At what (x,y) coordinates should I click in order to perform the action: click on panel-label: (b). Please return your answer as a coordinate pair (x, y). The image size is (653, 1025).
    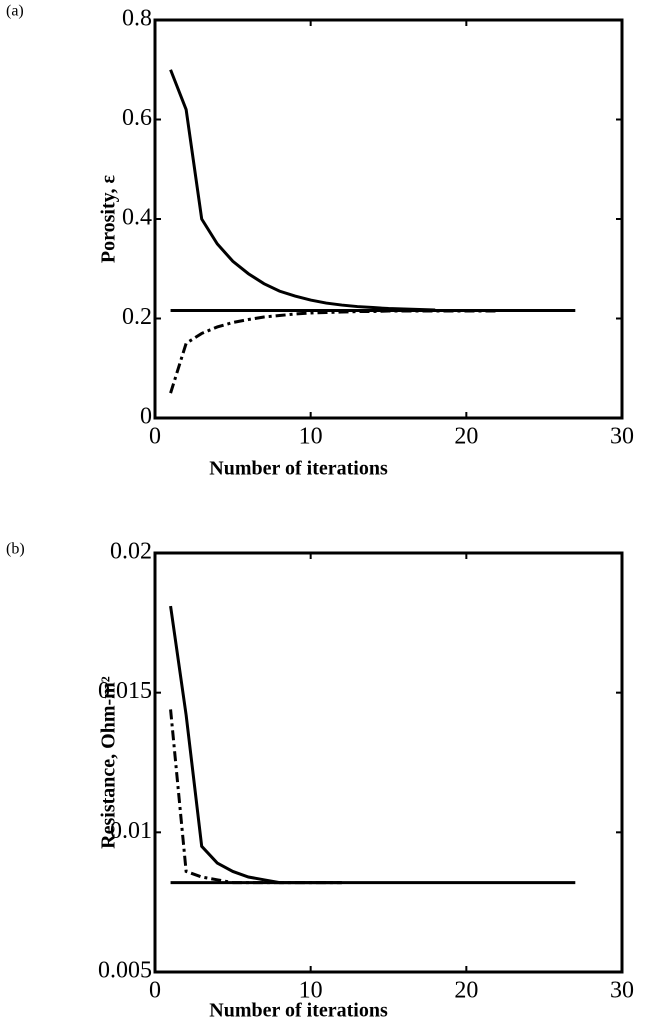
    Looking at the image, I should click on (15, 549).